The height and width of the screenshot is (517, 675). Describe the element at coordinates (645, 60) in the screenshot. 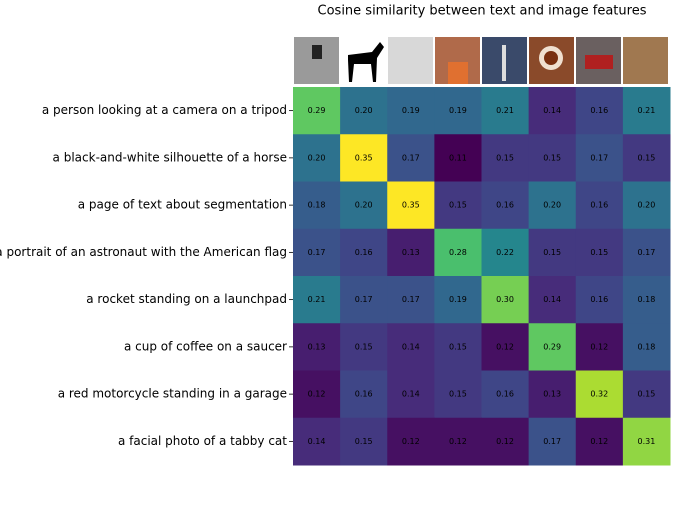

I see `image-cat` at that location.